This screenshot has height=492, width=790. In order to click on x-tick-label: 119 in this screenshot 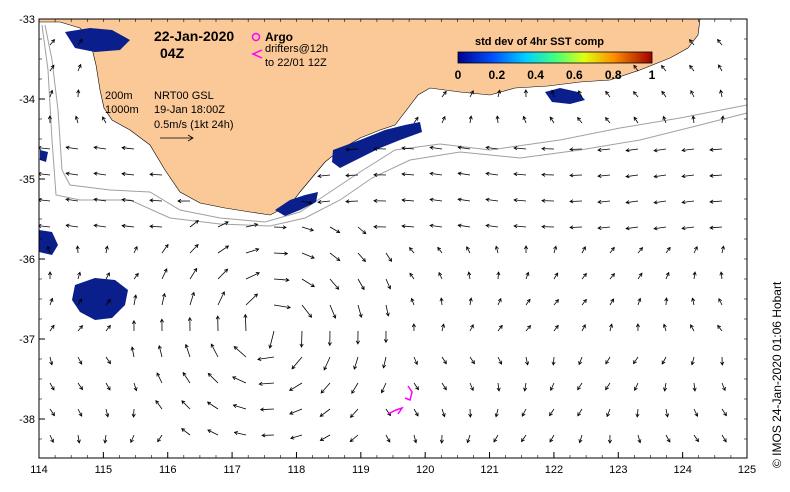, I will do `click(361, 470)`.